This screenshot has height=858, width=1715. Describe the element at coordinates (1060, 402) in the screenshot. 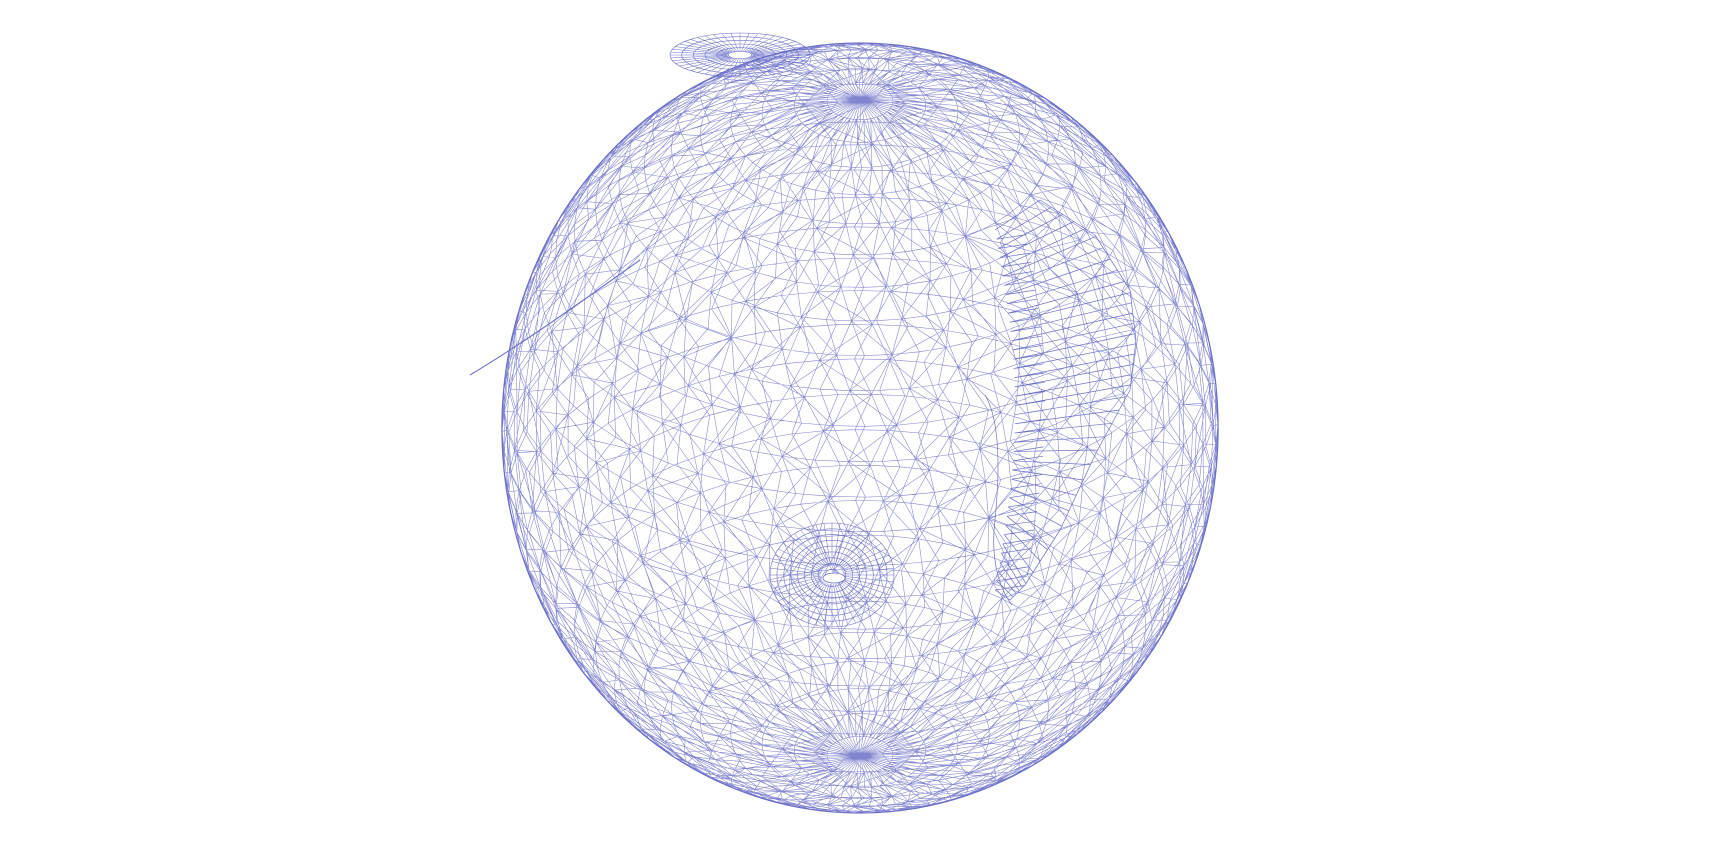

I see `right-side-lobe` at that location.